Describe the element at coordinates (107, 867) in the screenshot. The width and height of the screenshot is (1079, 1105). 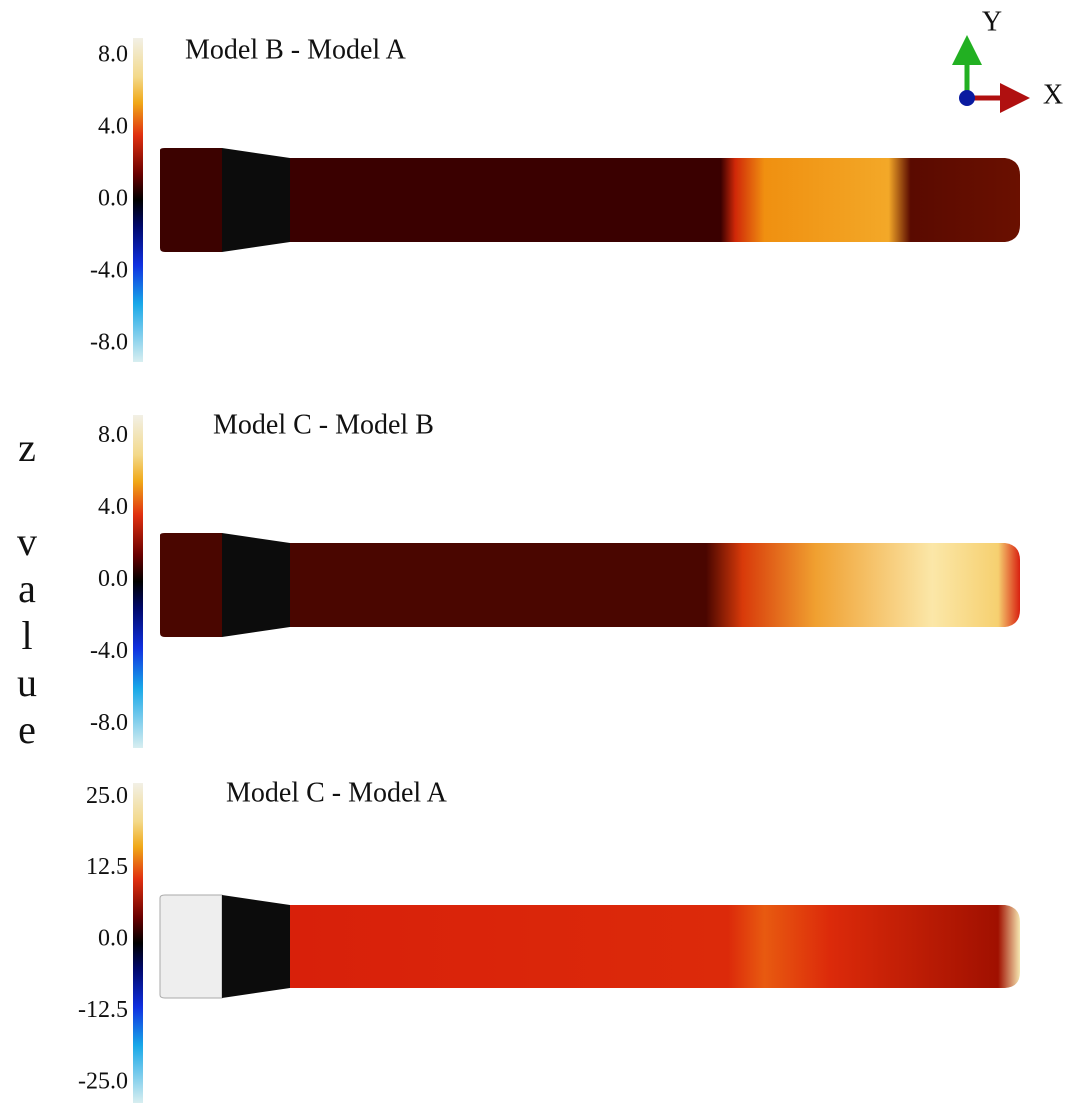
I see `tick-label: 12.5` at that location.